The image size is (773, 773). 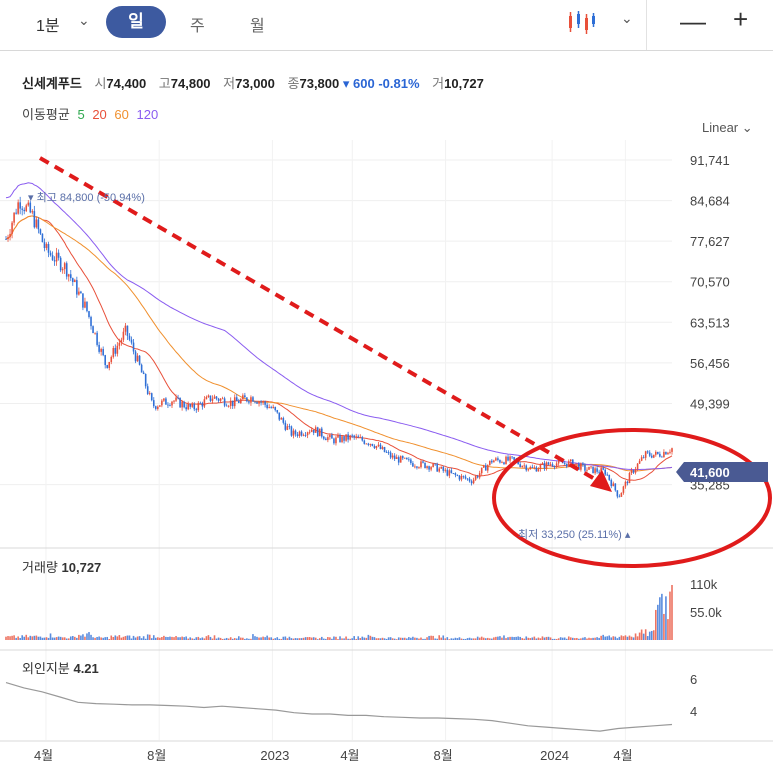 I want to click on highlight-ellipse, so click(x=632, y=498).